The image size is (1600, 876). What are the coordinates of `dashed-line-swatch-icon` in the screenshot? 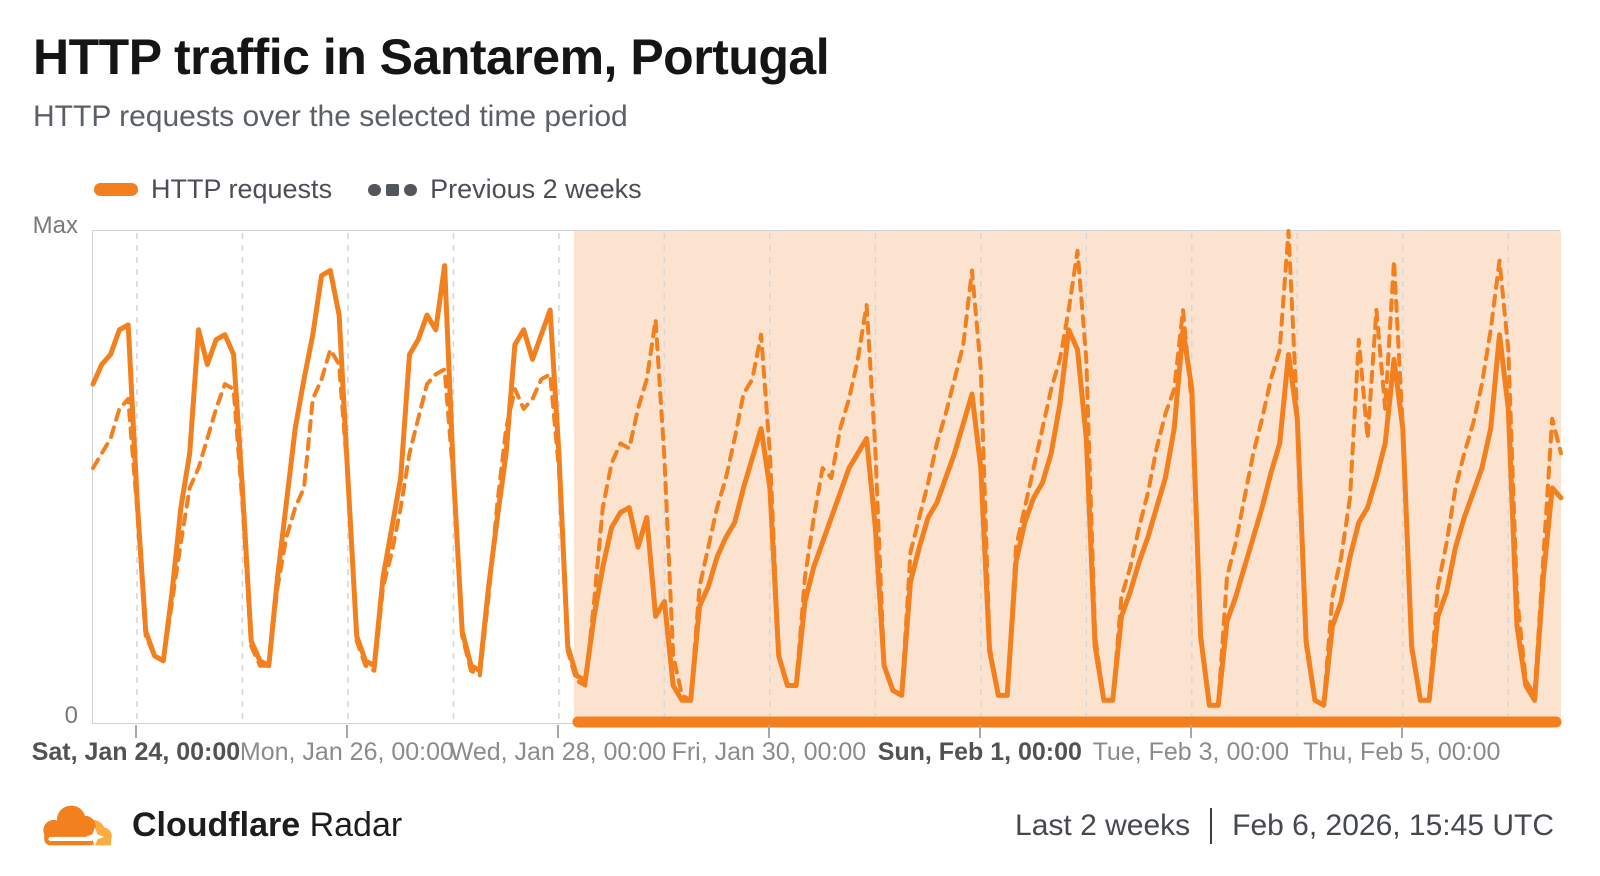 It's located at (393, 189).